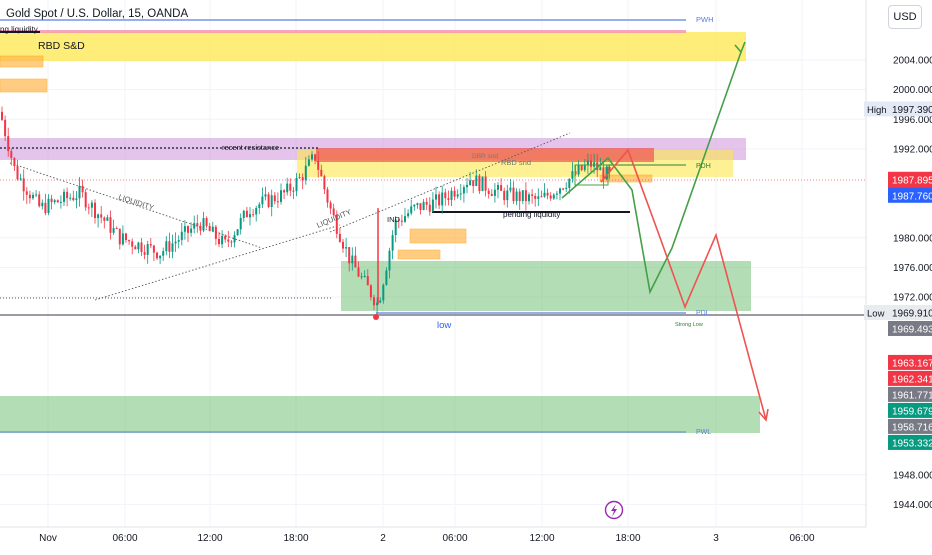 The height and width of the screenshot is (555, 932). Describe the element at coordinates (97, 14) in the screenshot. I see `chart-title: Gold Spot / U.S. Dollar, 15, OANDA` at that location.